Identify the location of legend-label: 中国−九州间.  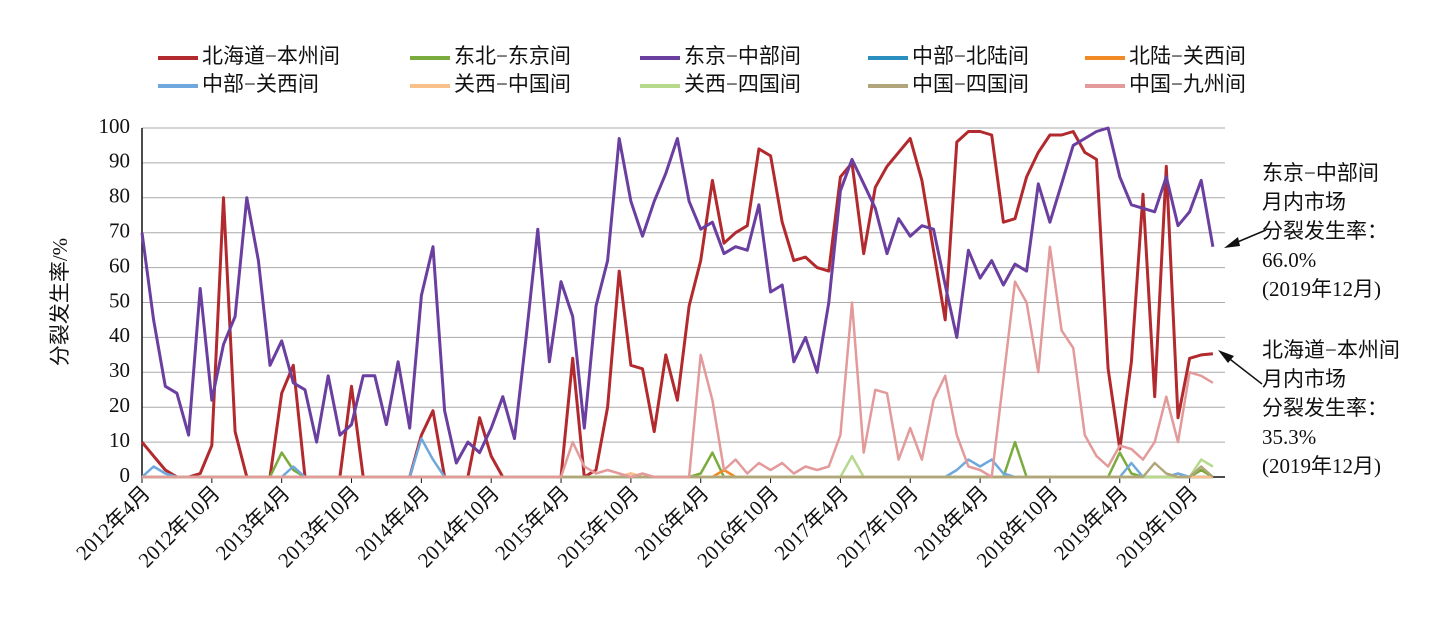
(1187, 84).